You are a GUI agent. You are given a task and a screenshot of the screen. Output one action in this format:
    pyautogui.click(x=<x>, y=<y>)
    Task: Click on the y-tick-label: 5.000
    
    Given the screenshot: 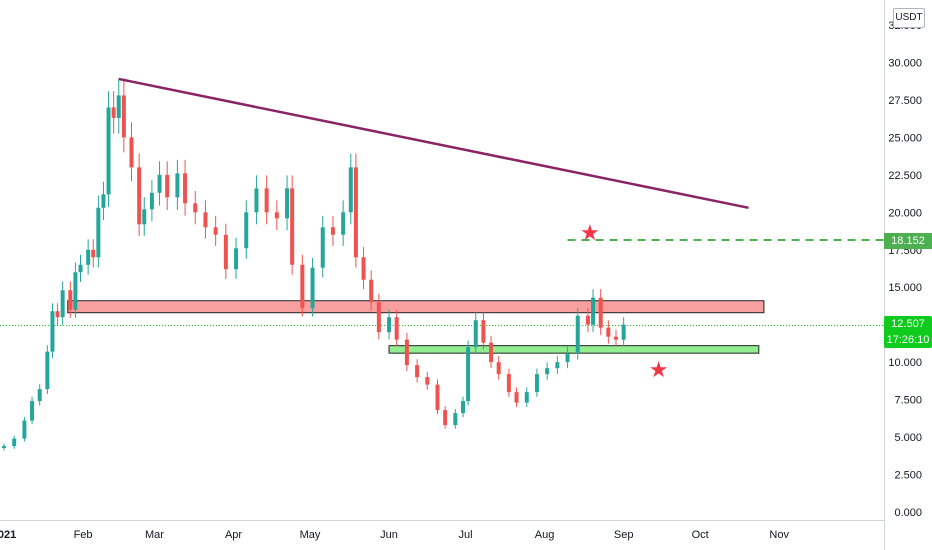 What is the action you would take?
    pyautogui.click(x=908, y=438)
    